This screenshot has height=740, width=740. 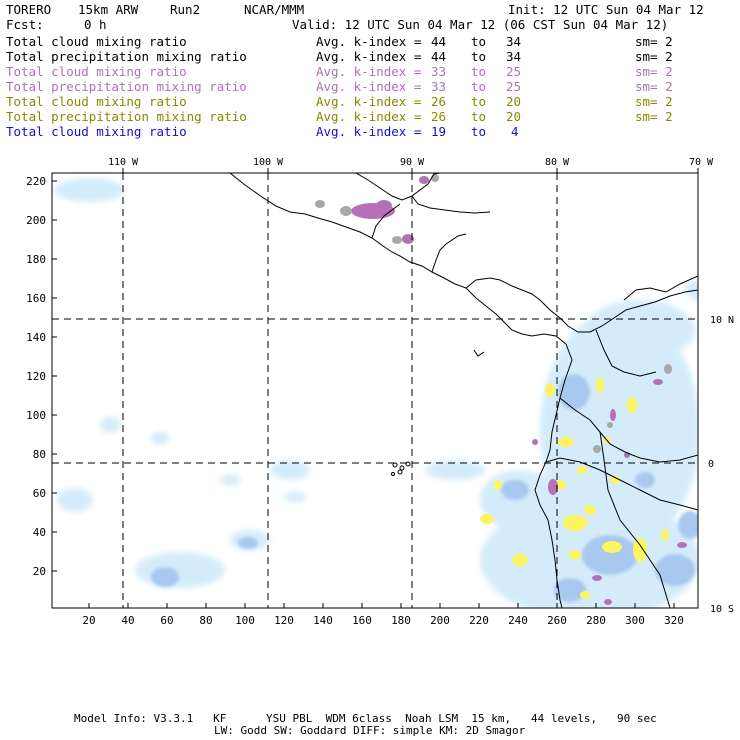 I want to click on x-tick-label: 320, so click(x=674, y=620).